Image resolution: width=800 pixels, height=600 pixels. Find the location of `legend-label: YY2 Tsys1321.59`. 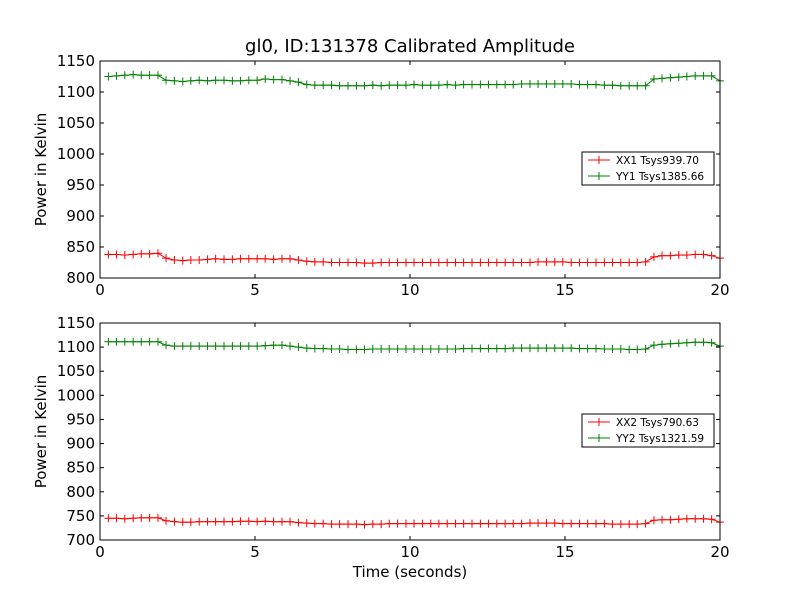

legend-label: YY2 Tsys1321.59 is located at coordinates (659, 439).